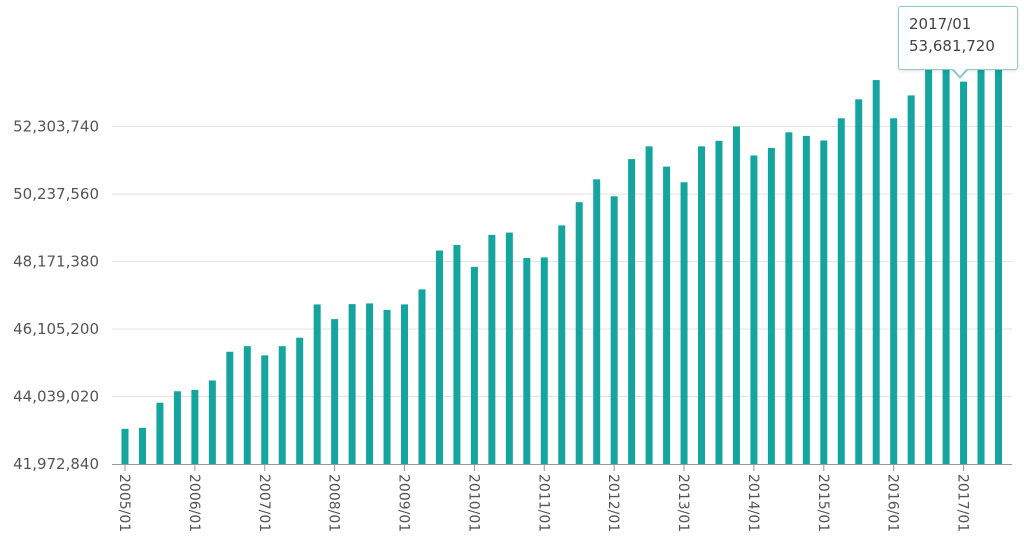  What do you see at coordinates (893, 503) in the screenshot?
I see `x-tick-label: 2016/01` at bounding box center [893, 503].